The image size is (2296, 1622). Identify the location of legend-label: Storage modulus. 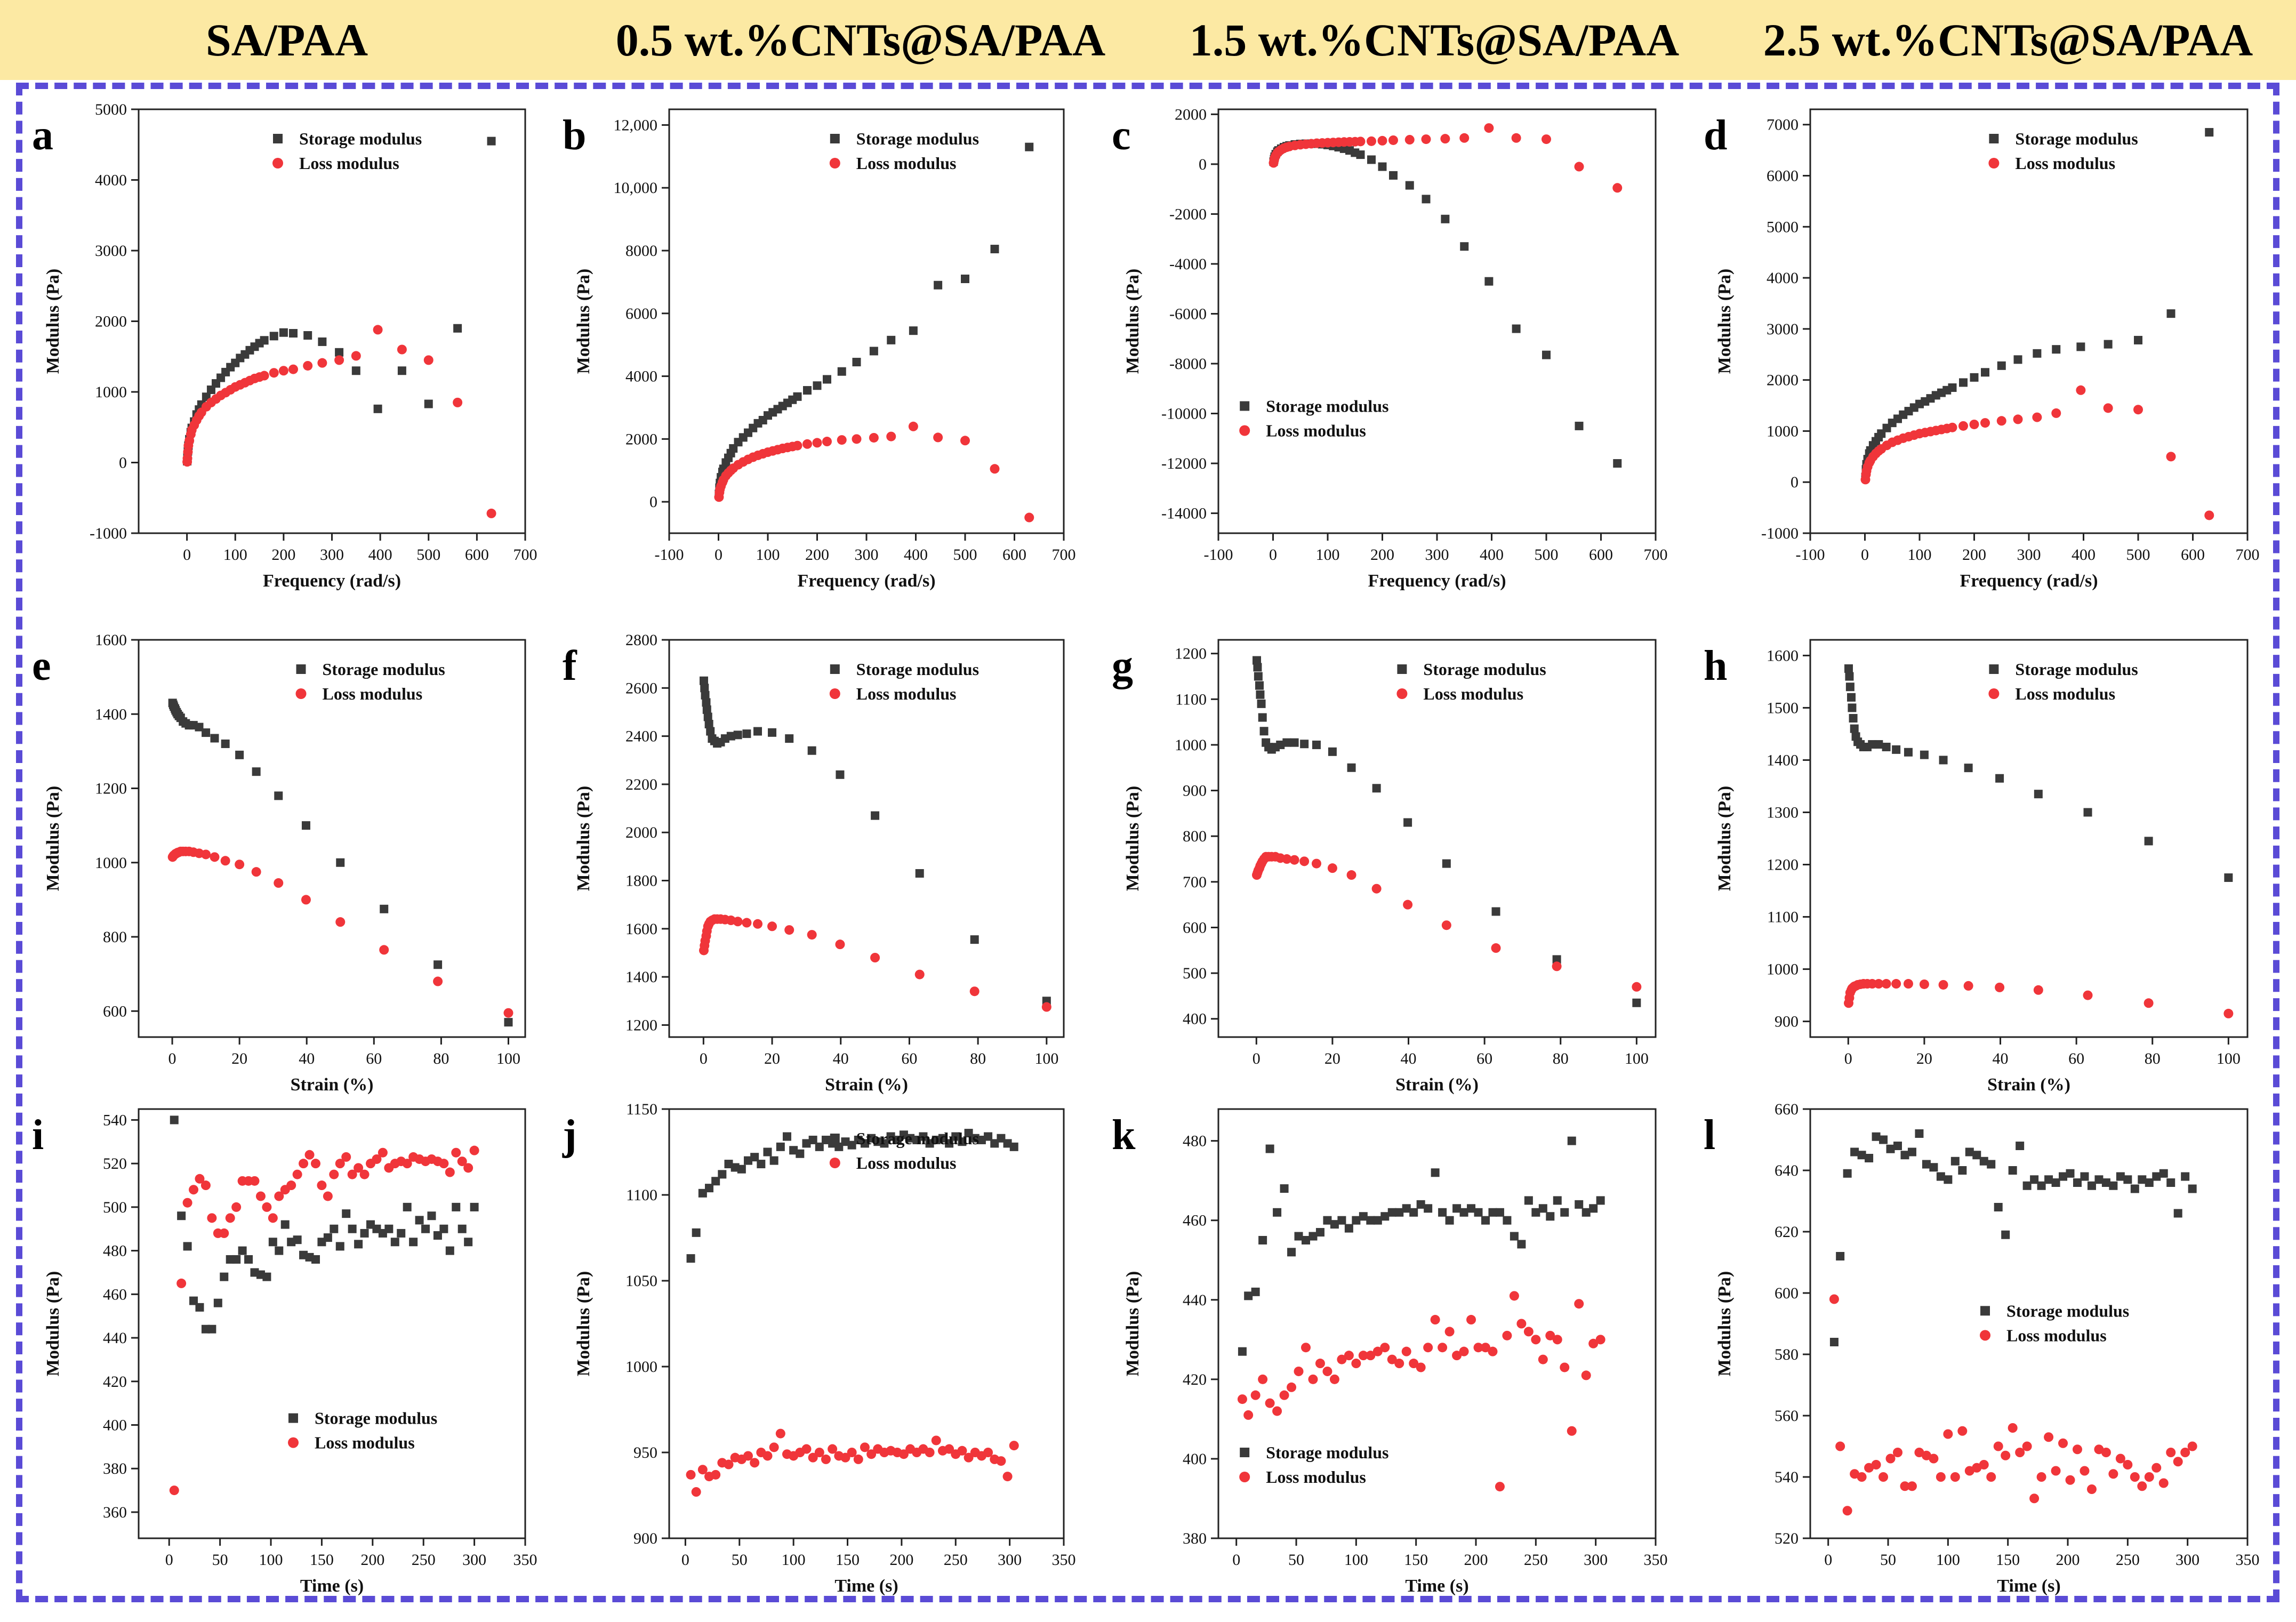
(2076, 669).